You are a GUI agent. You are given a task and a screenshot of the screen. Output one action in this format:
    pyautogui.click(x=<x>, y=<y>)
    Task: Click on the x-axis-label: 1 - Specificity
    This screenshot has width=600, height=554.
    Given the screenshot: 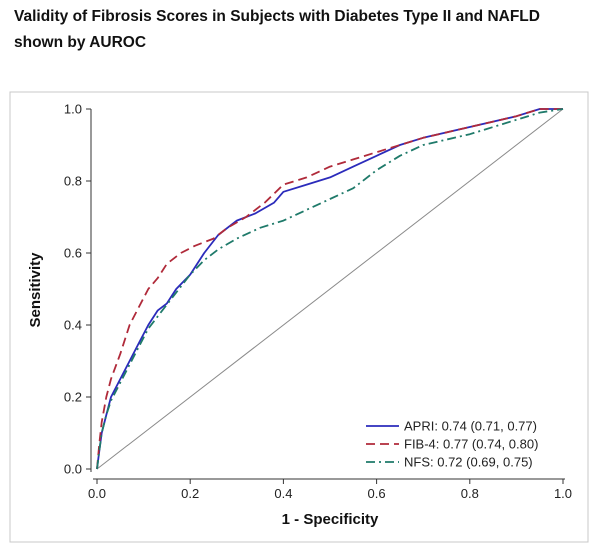 What is the action you would take?
    pyautogui.click(x=330, y=519)
    